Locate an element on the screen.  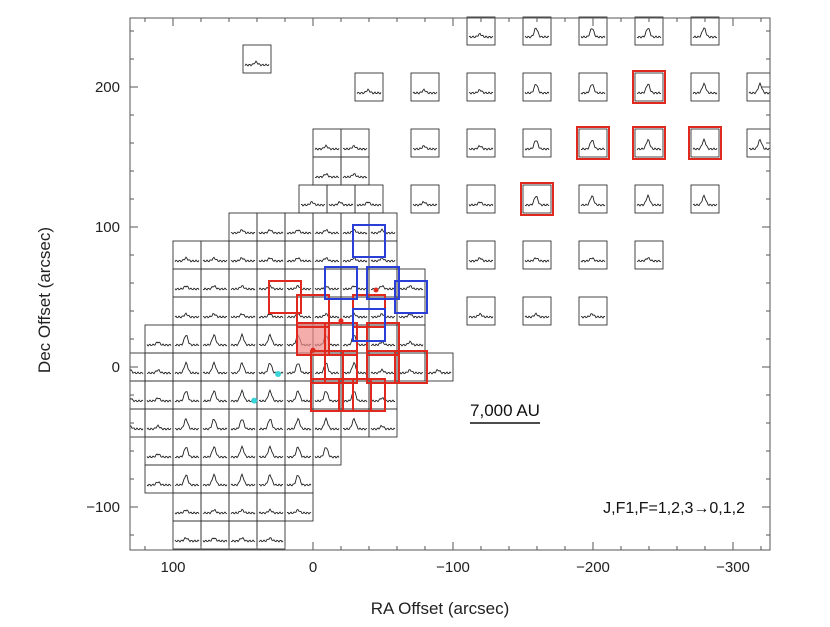
y-tick-label: 200 is located at coordinates (107, 87).